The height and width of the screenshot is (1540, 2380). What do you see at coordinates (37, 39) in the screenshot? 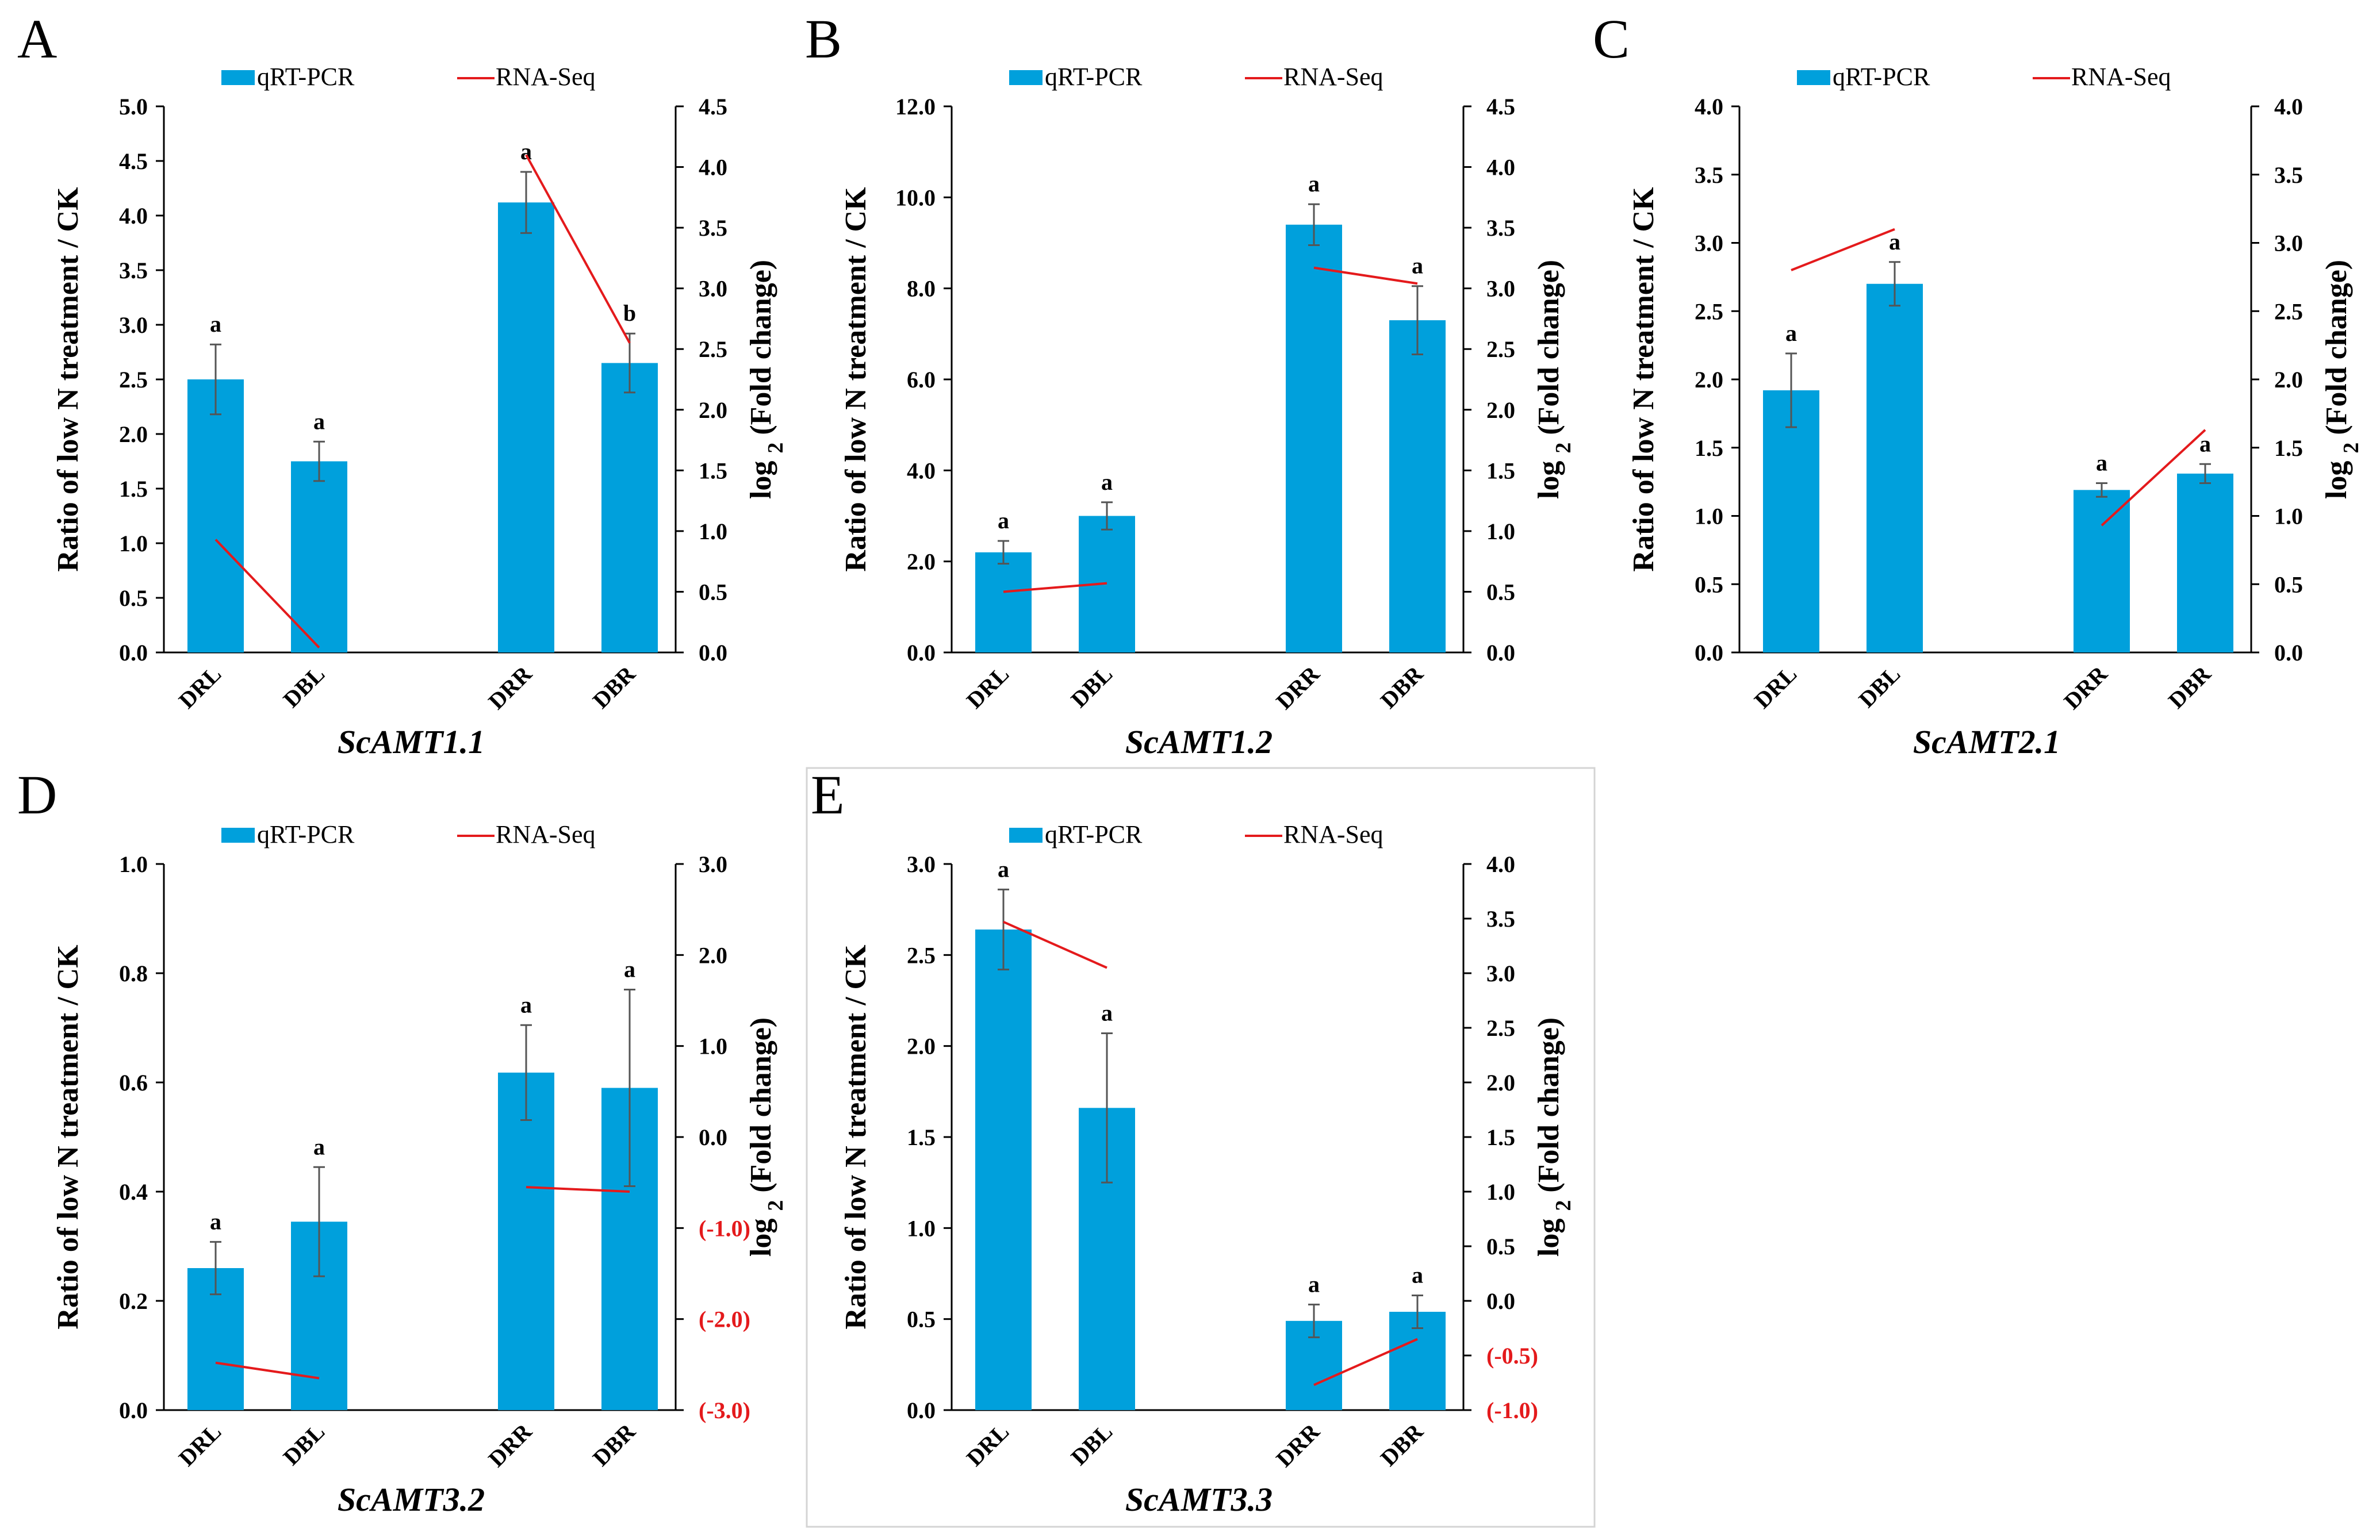
I see `panel-letter: A` at bounding box center [37, 39].